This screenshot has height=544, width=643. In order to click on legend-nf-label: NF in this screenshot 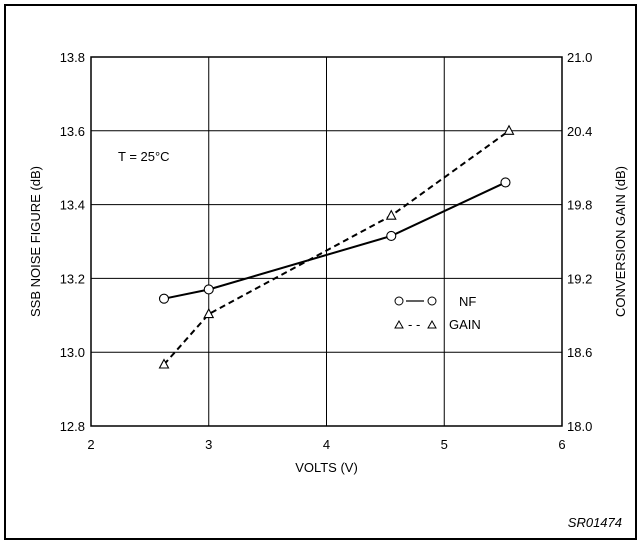, I will do `click(467, 301)`.